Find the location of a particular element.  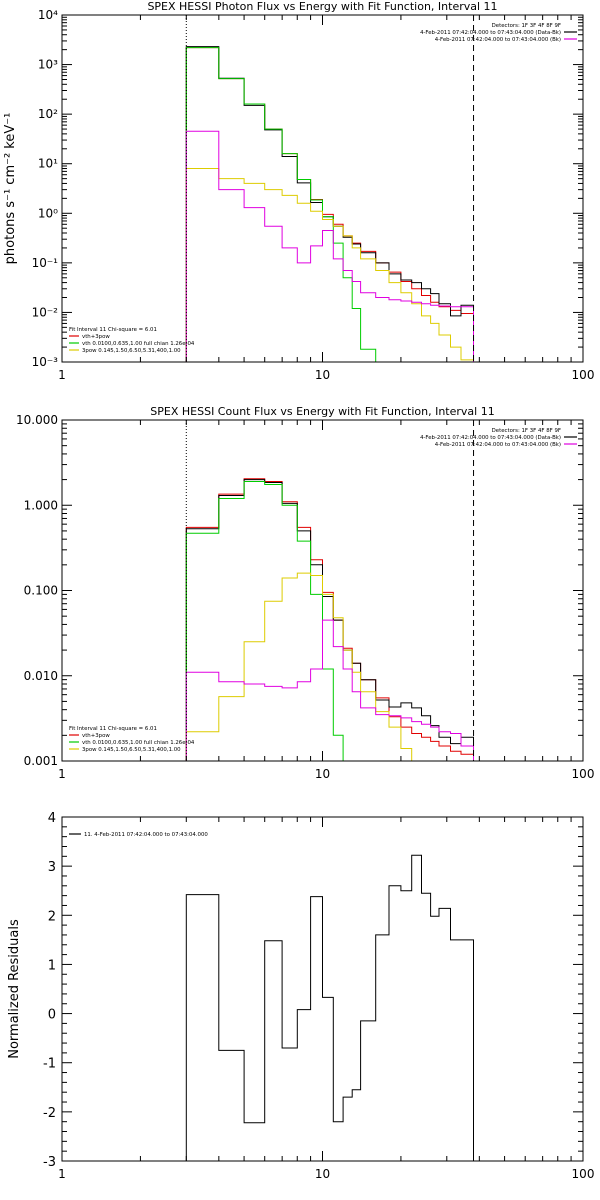

y-tick-label: 1.000 is located at coordinates (41, 505).